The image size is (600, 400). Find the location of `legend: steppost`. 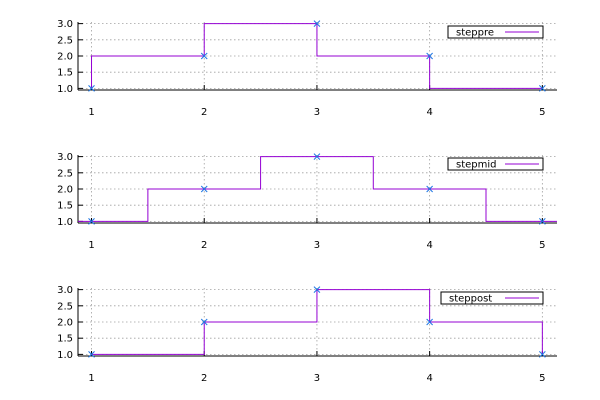

legend: steppost is located at coordinates (492, 298).